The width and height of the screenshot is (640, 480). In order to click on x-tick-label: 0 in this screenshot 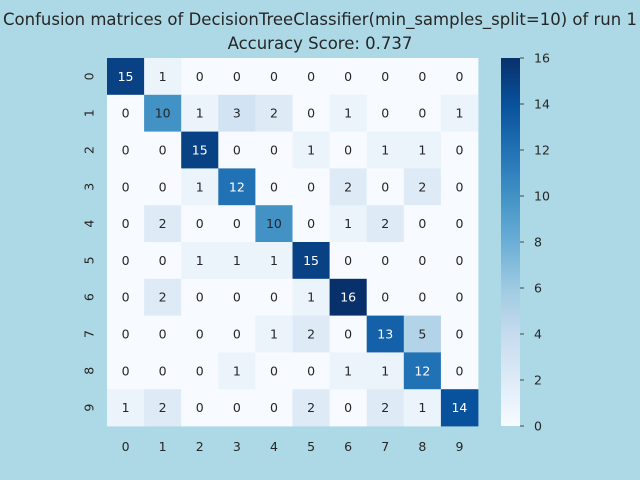, I will do `click(126, 446)`.